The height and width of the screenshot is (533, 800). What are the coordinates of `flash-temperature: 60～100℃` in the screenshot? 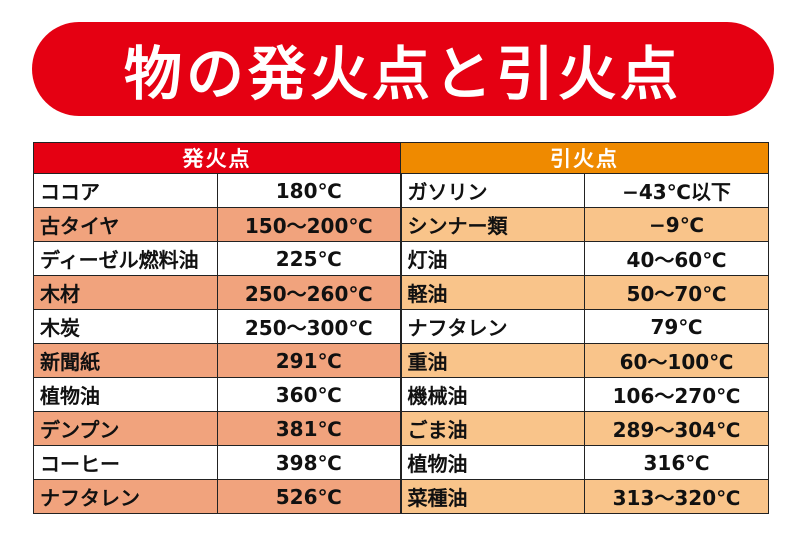 It's located at (676, 360).